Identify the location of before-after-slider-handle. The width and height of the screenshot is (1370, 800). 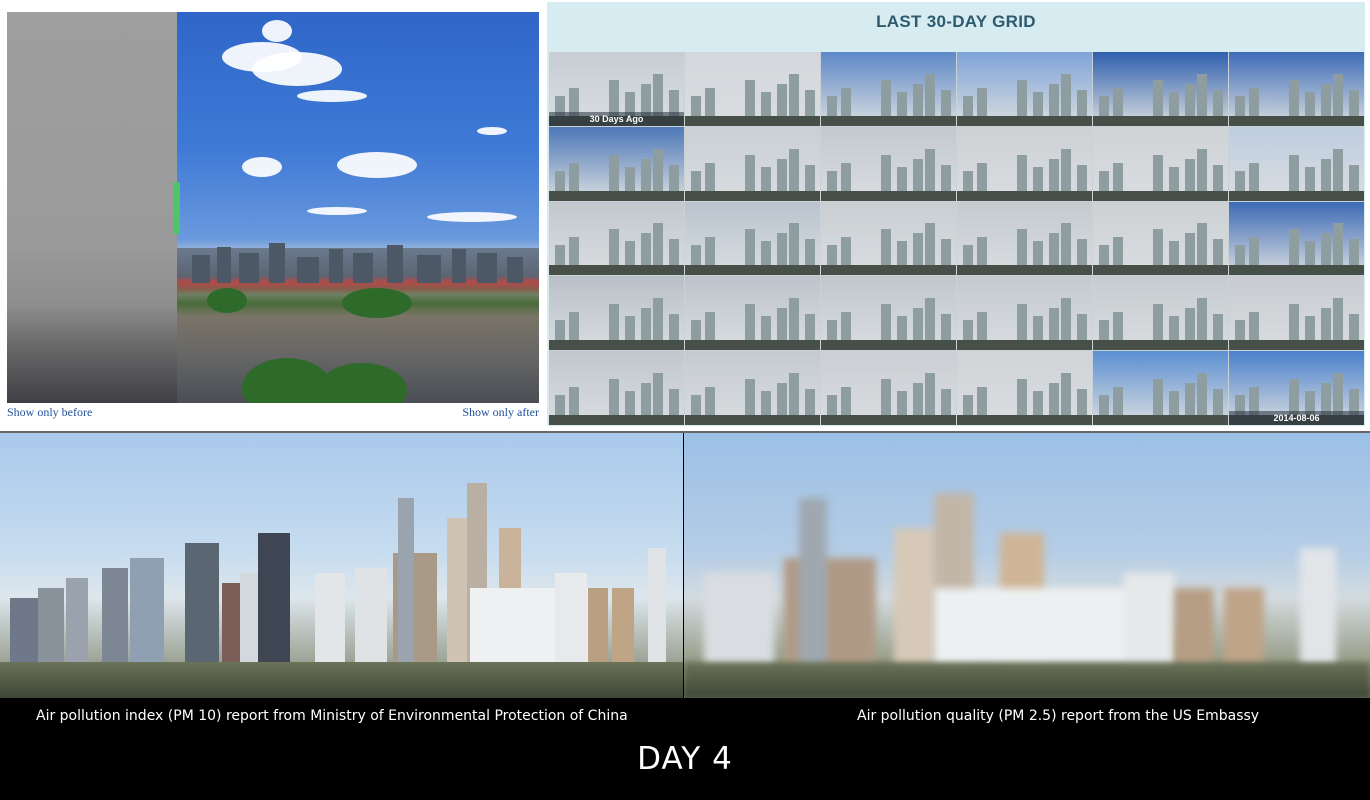
(176, 208).